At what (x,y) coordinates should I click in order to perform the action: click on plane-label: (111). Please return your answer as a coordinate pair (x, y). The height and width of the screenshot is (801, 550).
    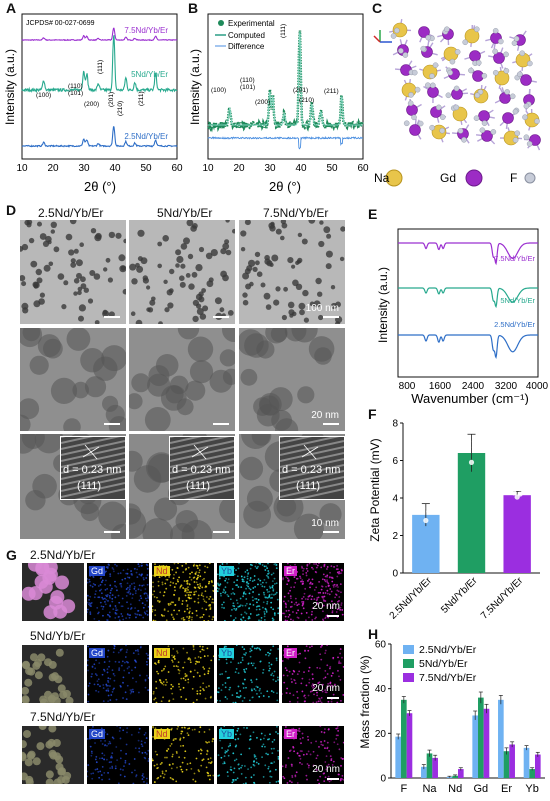
    Looking at the image, I should click on (89, 486).